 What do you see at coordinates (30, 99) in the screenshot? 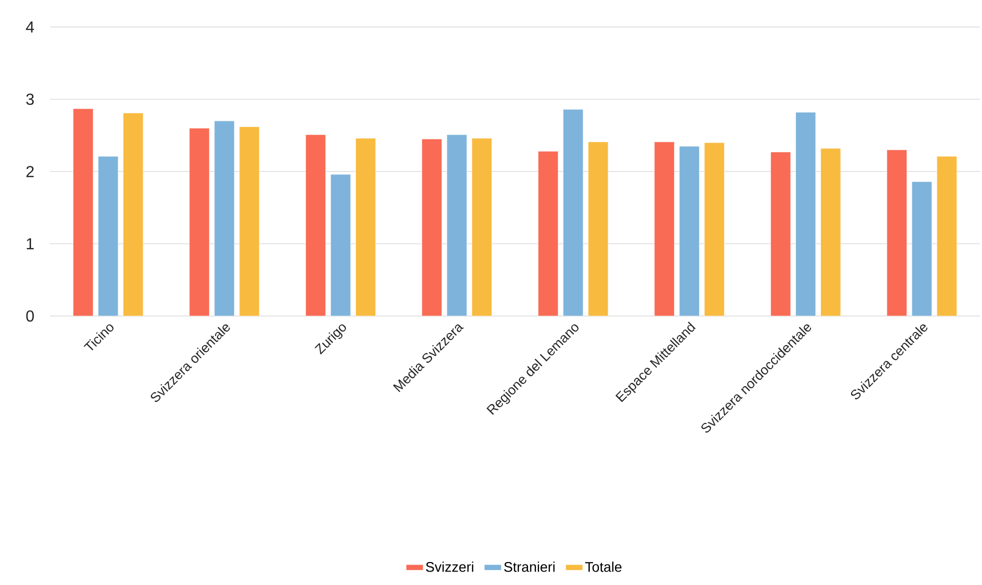
I see `y-tick-label: 3` at bounding box center [30, 99].